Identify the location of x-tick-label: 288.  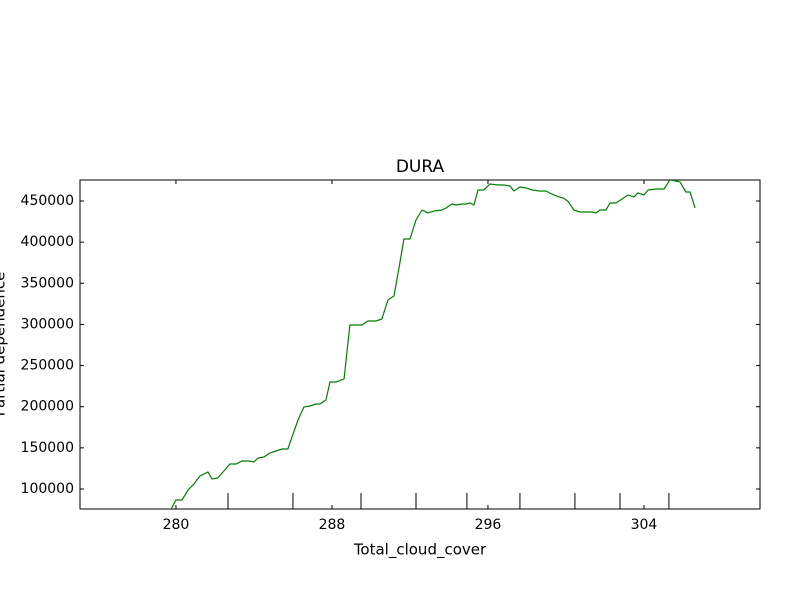
(332, 525).